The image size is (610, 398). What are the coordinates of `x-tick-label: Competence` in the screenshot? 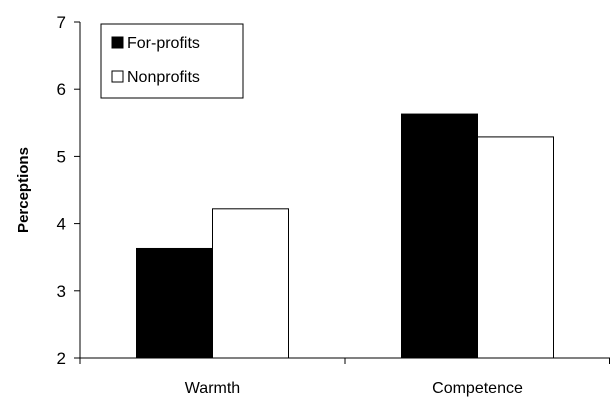 It's located at (477, 388).